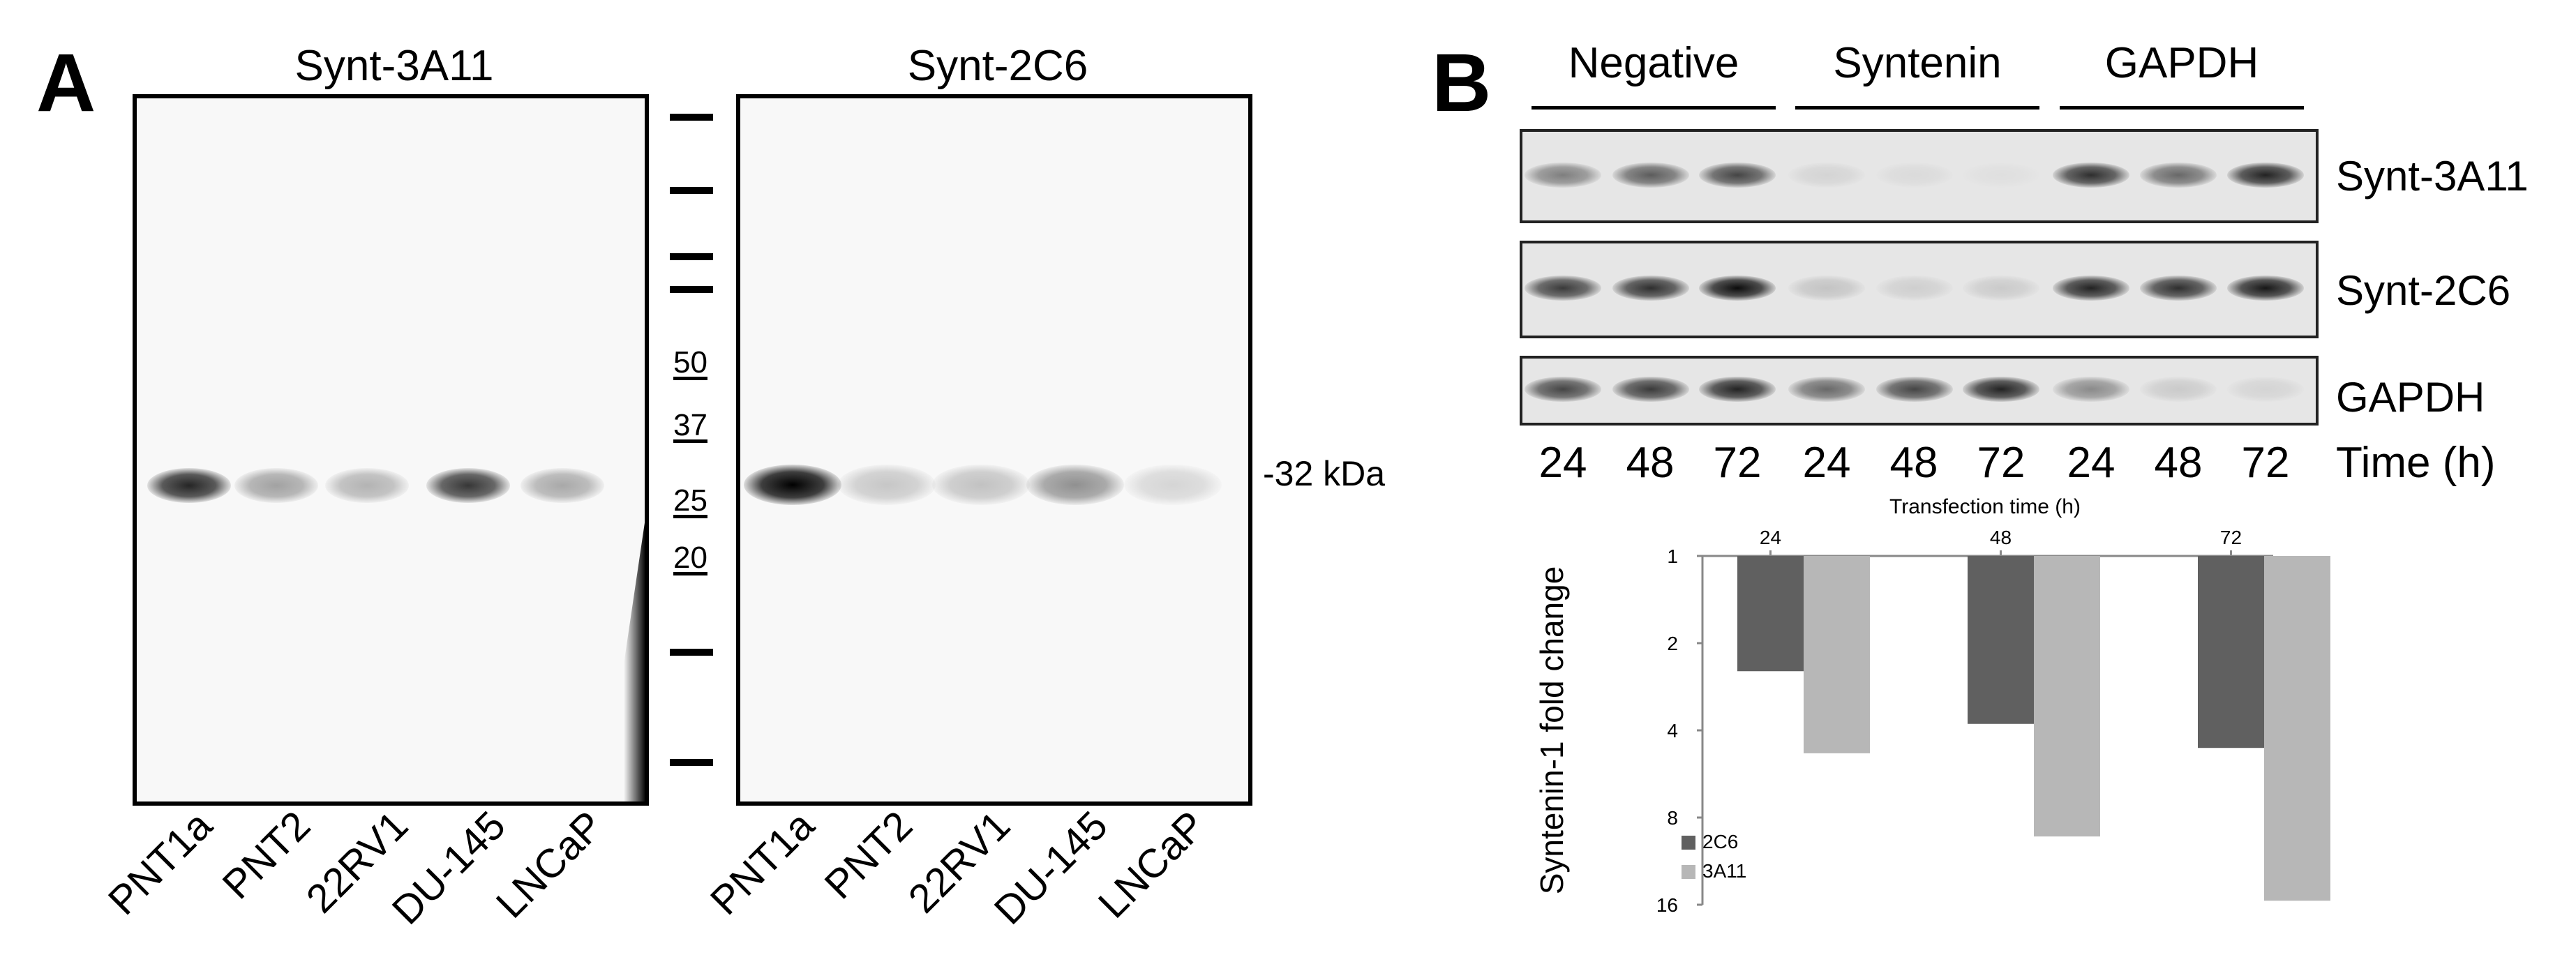  What do you see at coordinates (1462, 83) in the screenshot?
I see `panel-b-letter: B` at bounding box center [1462, 83].